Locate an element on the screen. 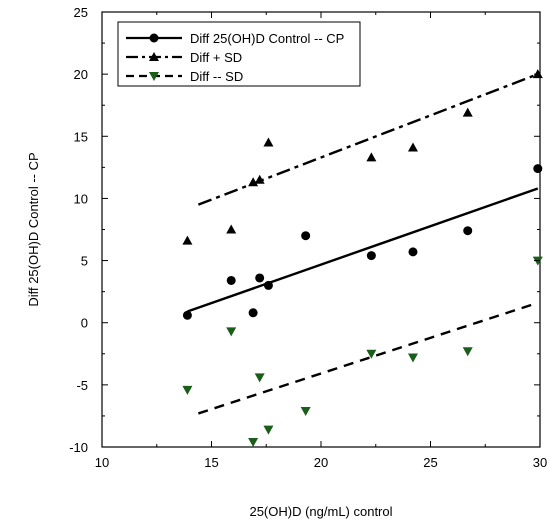 Image resolution: width=550 pixels, height=526 pixels. y-tick-label: 20 is located at coordinates (81, 74).